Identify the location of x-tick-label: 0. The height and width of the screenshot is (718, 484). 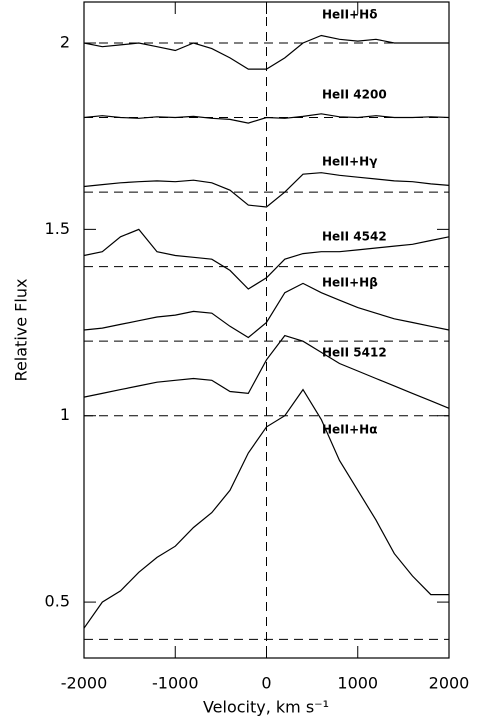
(266, 683).